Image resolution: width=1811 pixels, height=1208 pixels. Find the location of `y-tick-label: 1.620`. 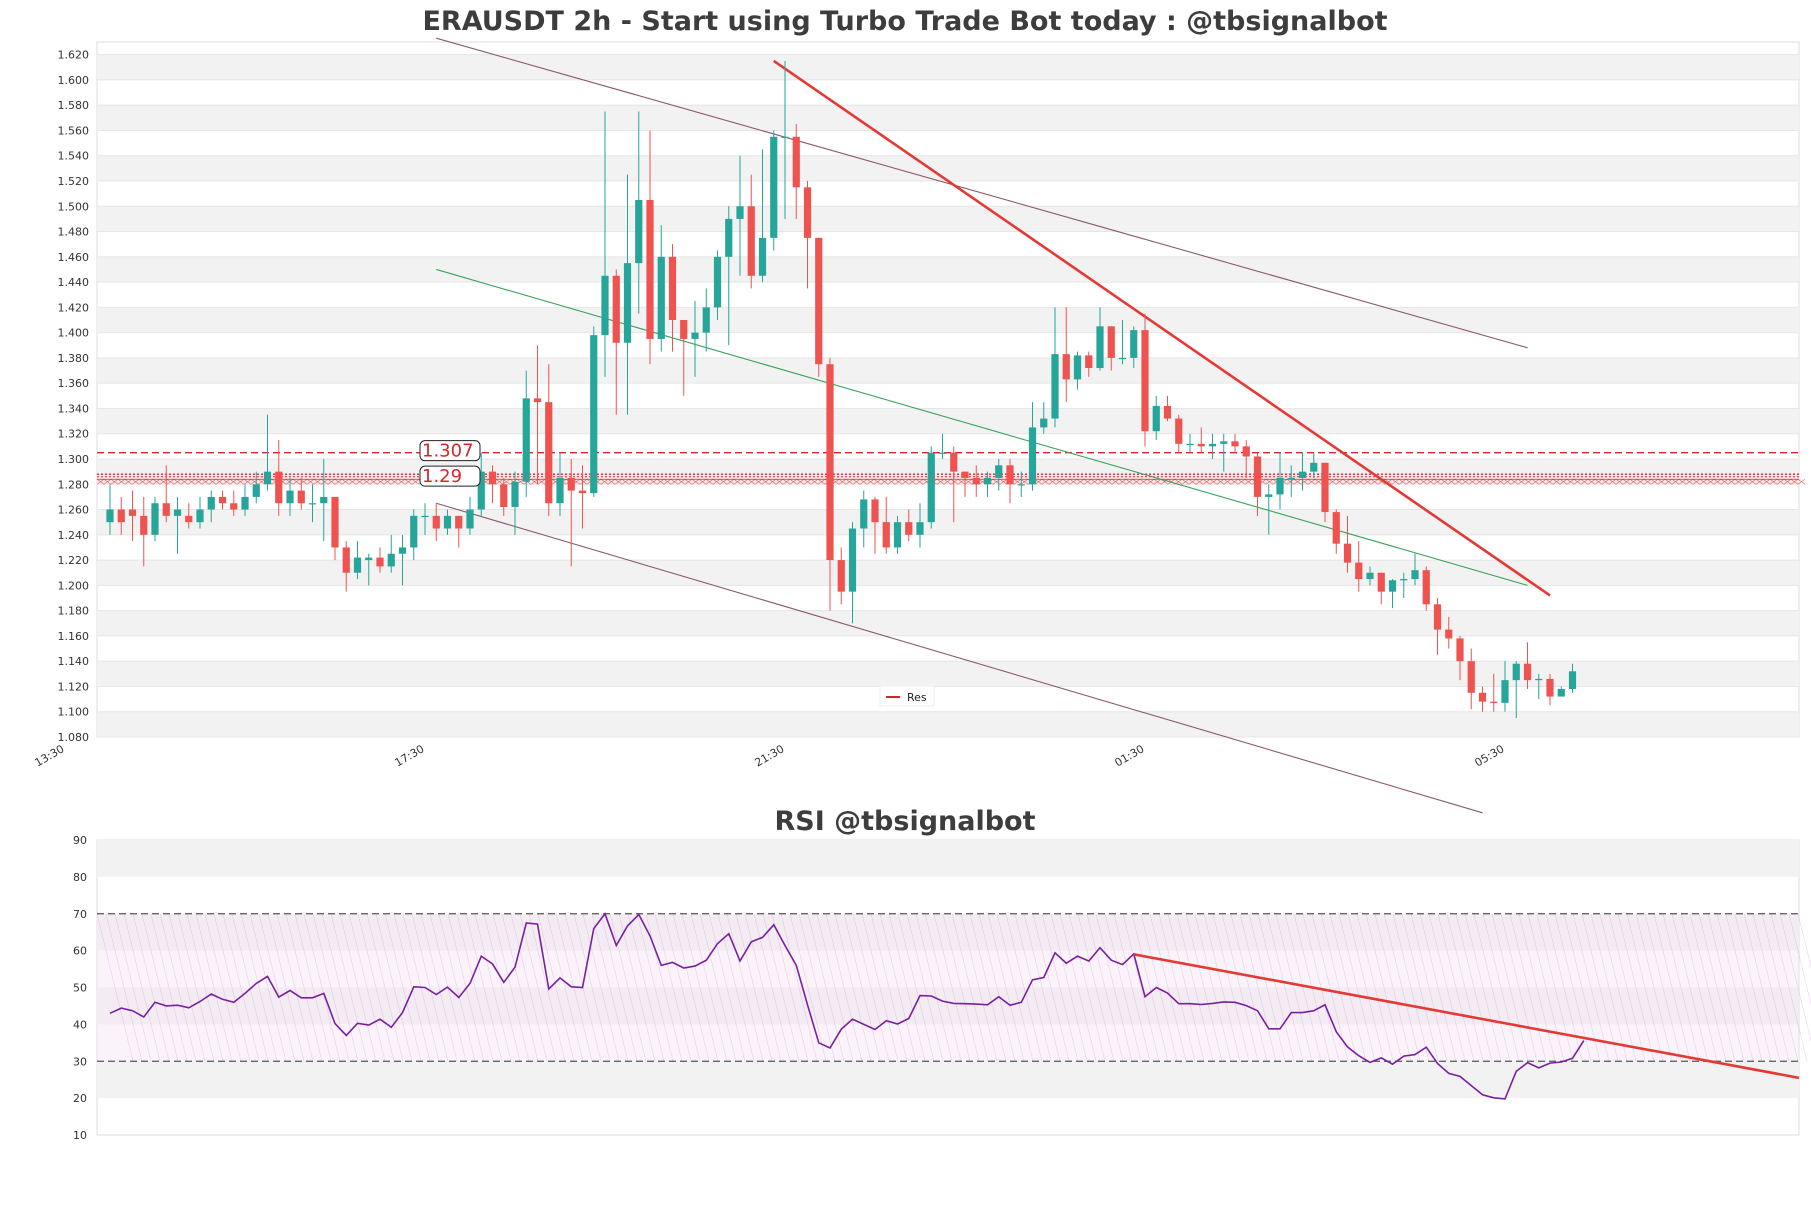

y-tick-label: 1.620 is located at coordinates (74, 55).